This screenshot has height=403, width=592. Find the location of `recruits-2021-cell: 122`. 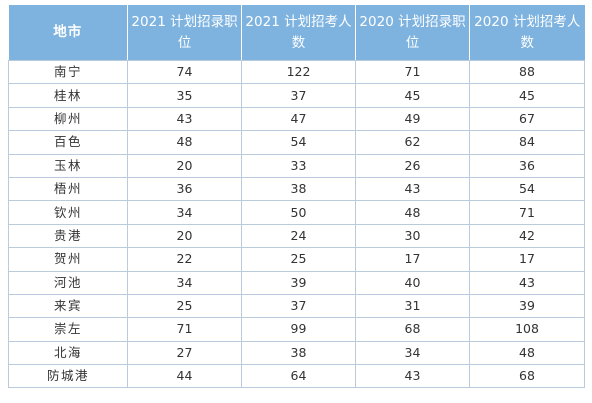

recruits-2021-cell: 122 is located at coordinates (298, 72).